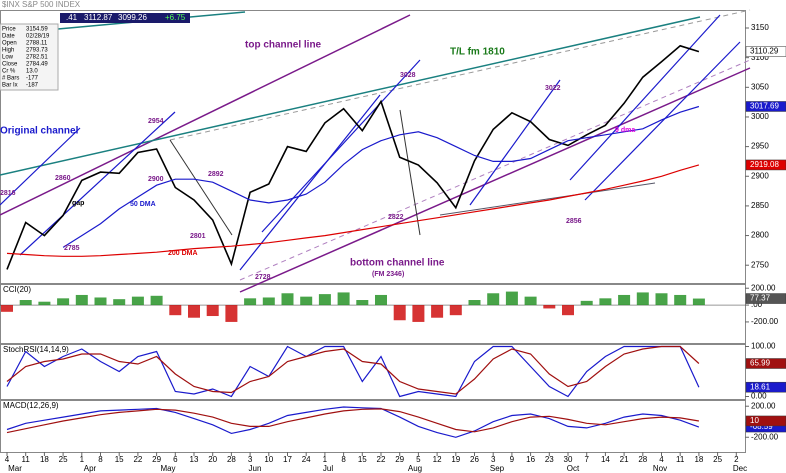  I want to click on month-label: May, so click(167, 468).